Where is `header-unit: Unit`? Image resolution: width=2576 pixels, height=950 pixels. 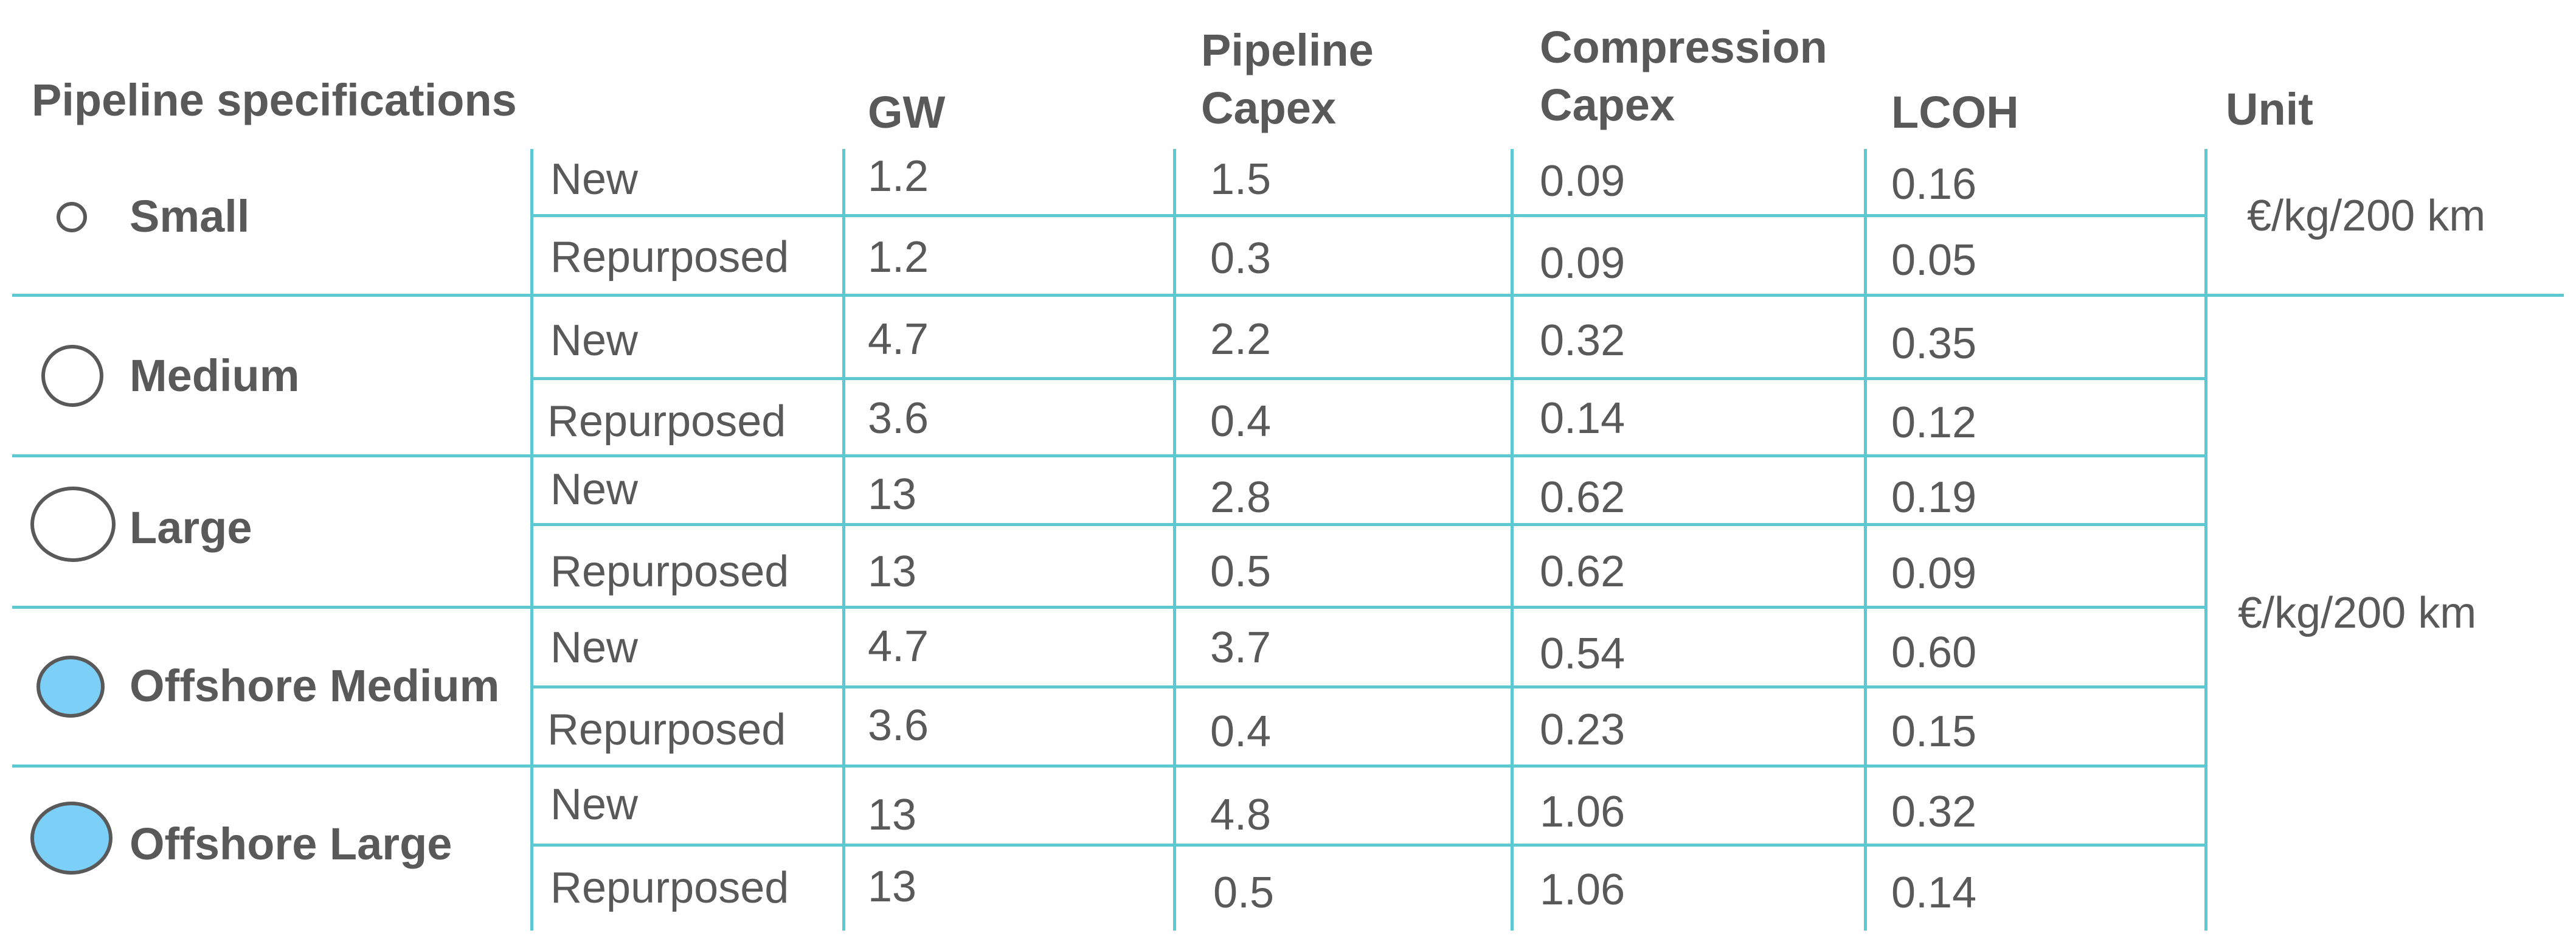 header-unit: Unit is located at coordinates (2269, 109).